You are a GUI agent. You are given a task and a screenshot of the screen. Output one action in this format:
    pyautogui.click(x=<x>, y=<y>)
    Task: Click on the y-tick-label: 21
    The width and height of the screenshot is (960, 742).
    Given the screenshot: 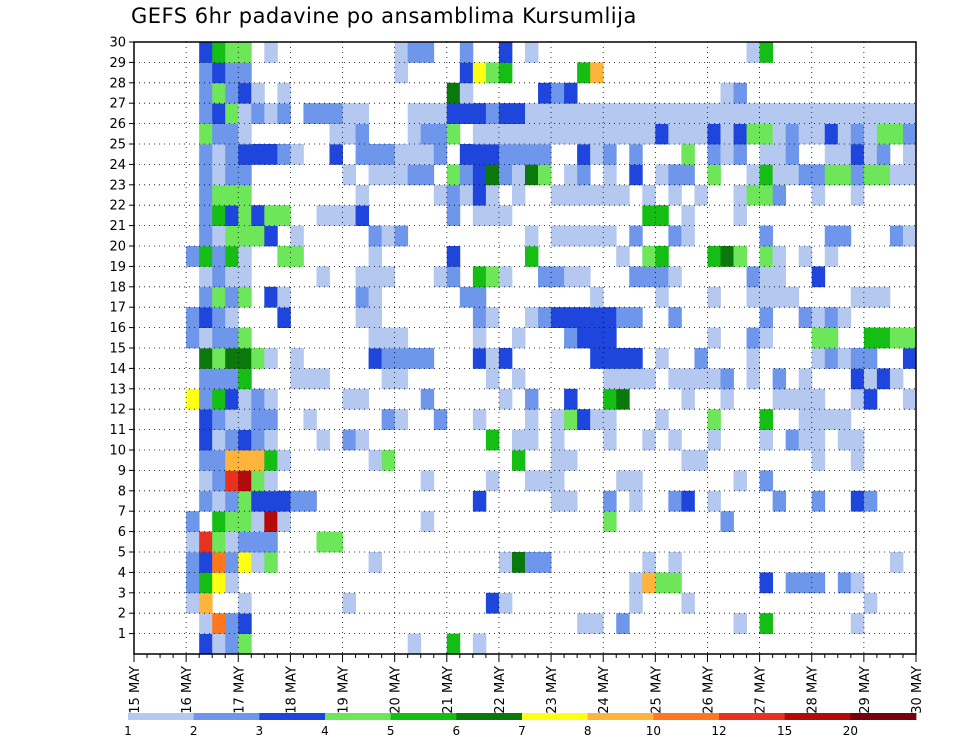 What is the action you would take?
    pyautogui.click(x=117, y=226)
    